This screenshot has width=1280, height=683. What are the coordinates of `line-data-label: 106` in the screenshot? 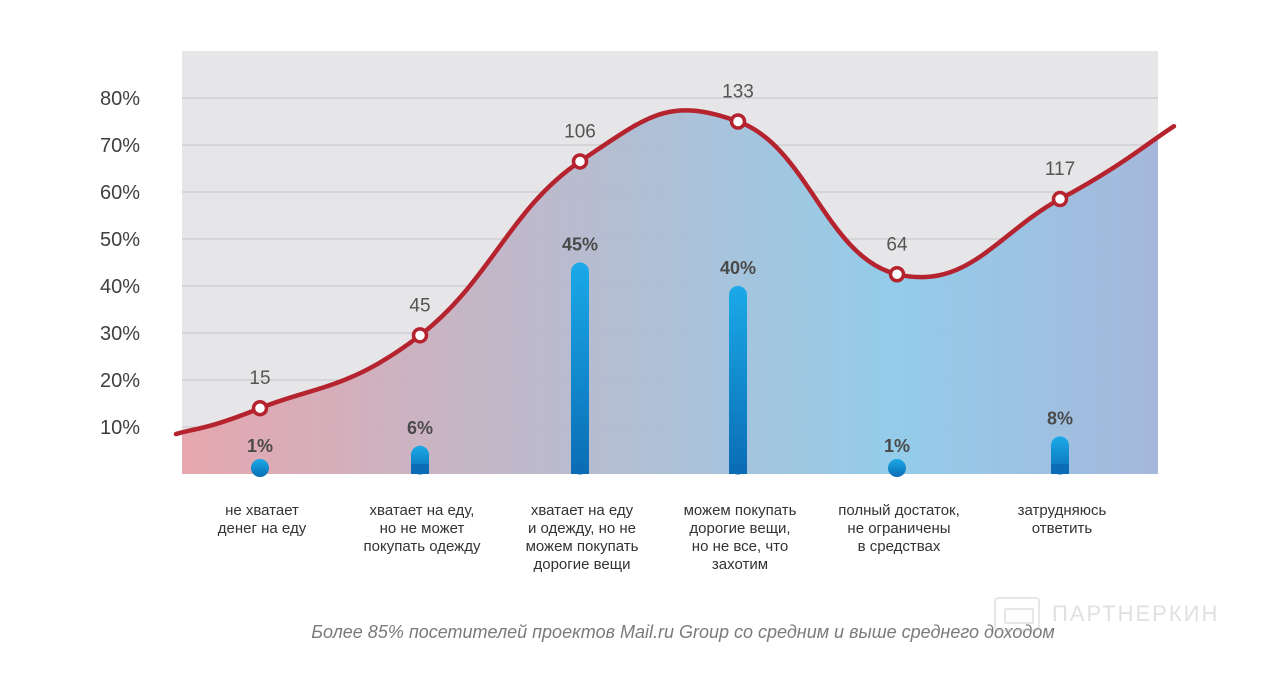 It's located at (580, 131).